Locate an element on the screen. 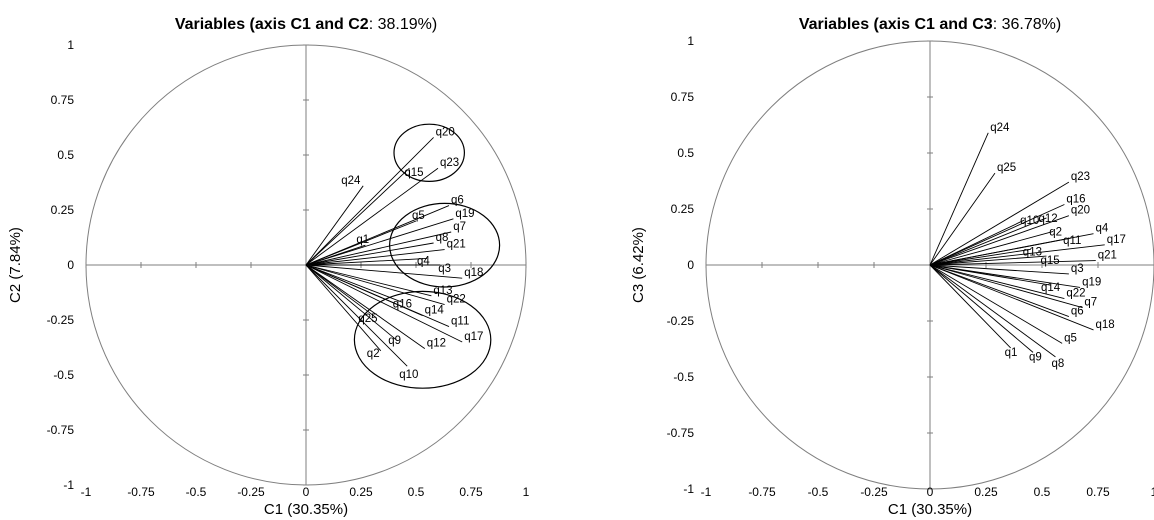  y-tick-label: 0.75 is located at coordinates (683, 97).